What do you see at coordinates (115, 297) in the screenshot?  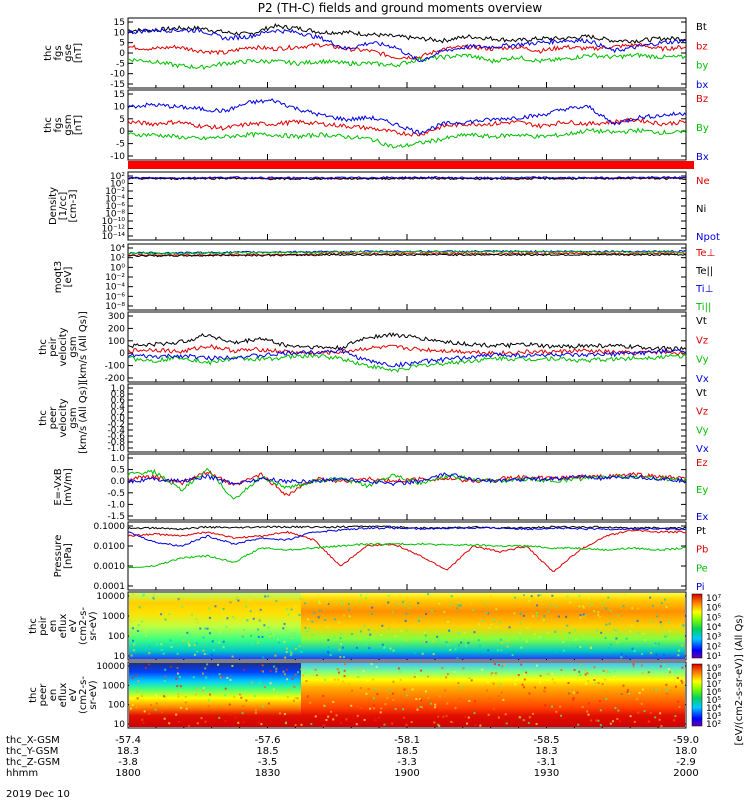 I see `y-tick-label: 10⁻⁶` at bounding box center [115, 297].